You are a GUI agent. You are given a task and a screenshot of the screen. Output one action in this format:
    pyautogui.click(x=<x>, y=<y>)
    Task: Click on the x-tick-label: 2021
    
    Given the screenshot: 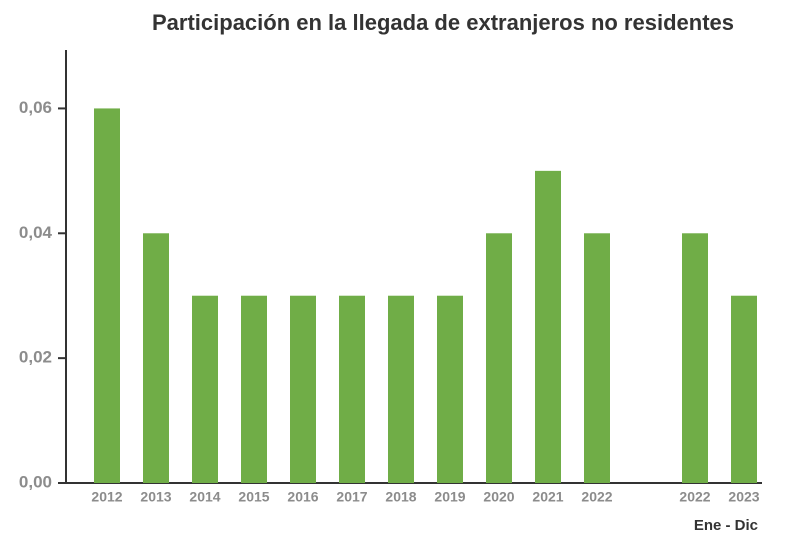 What is the action you would take?
    pyautogui.click(x=547, y=497)
    